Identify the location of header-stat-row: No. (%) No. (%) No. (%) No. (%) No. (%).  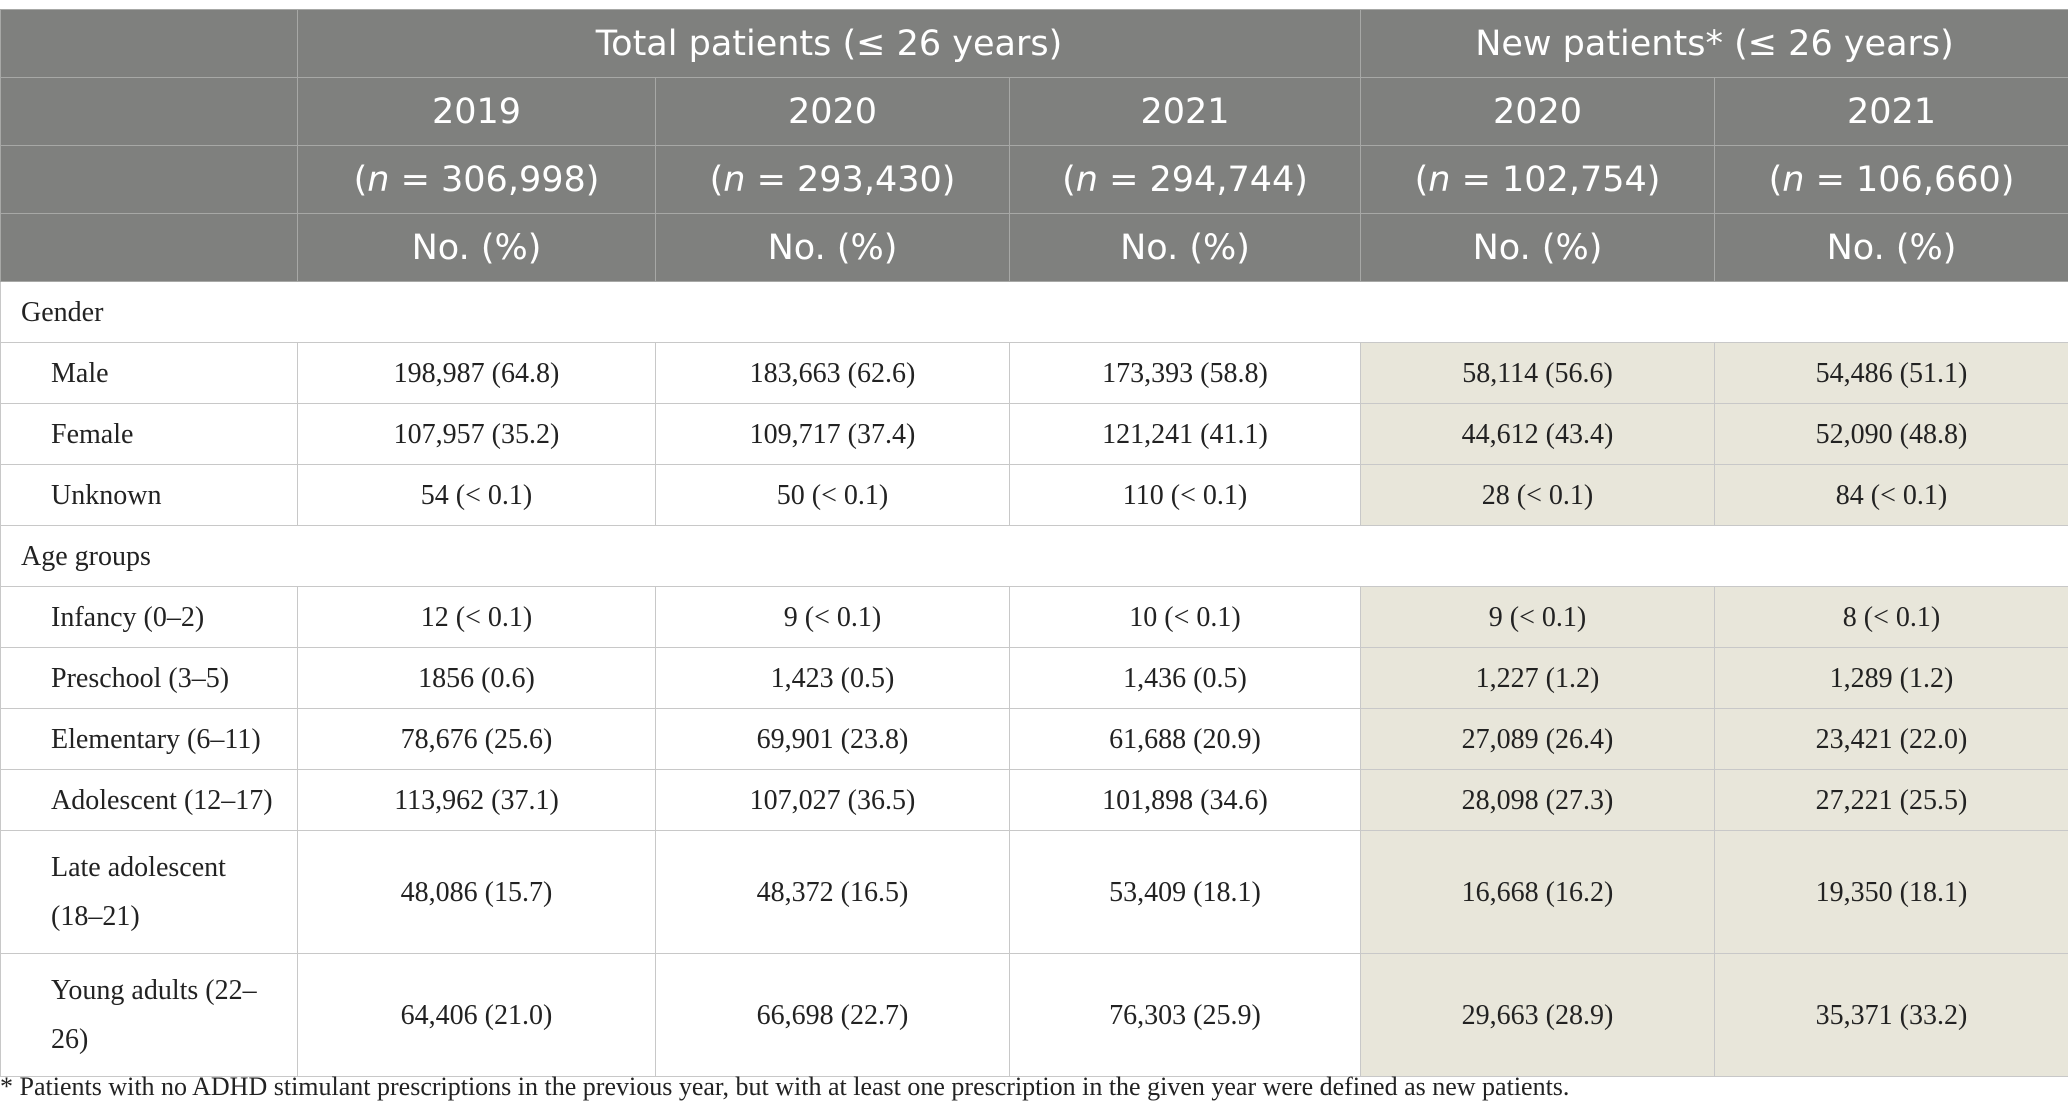
(1034, 247).